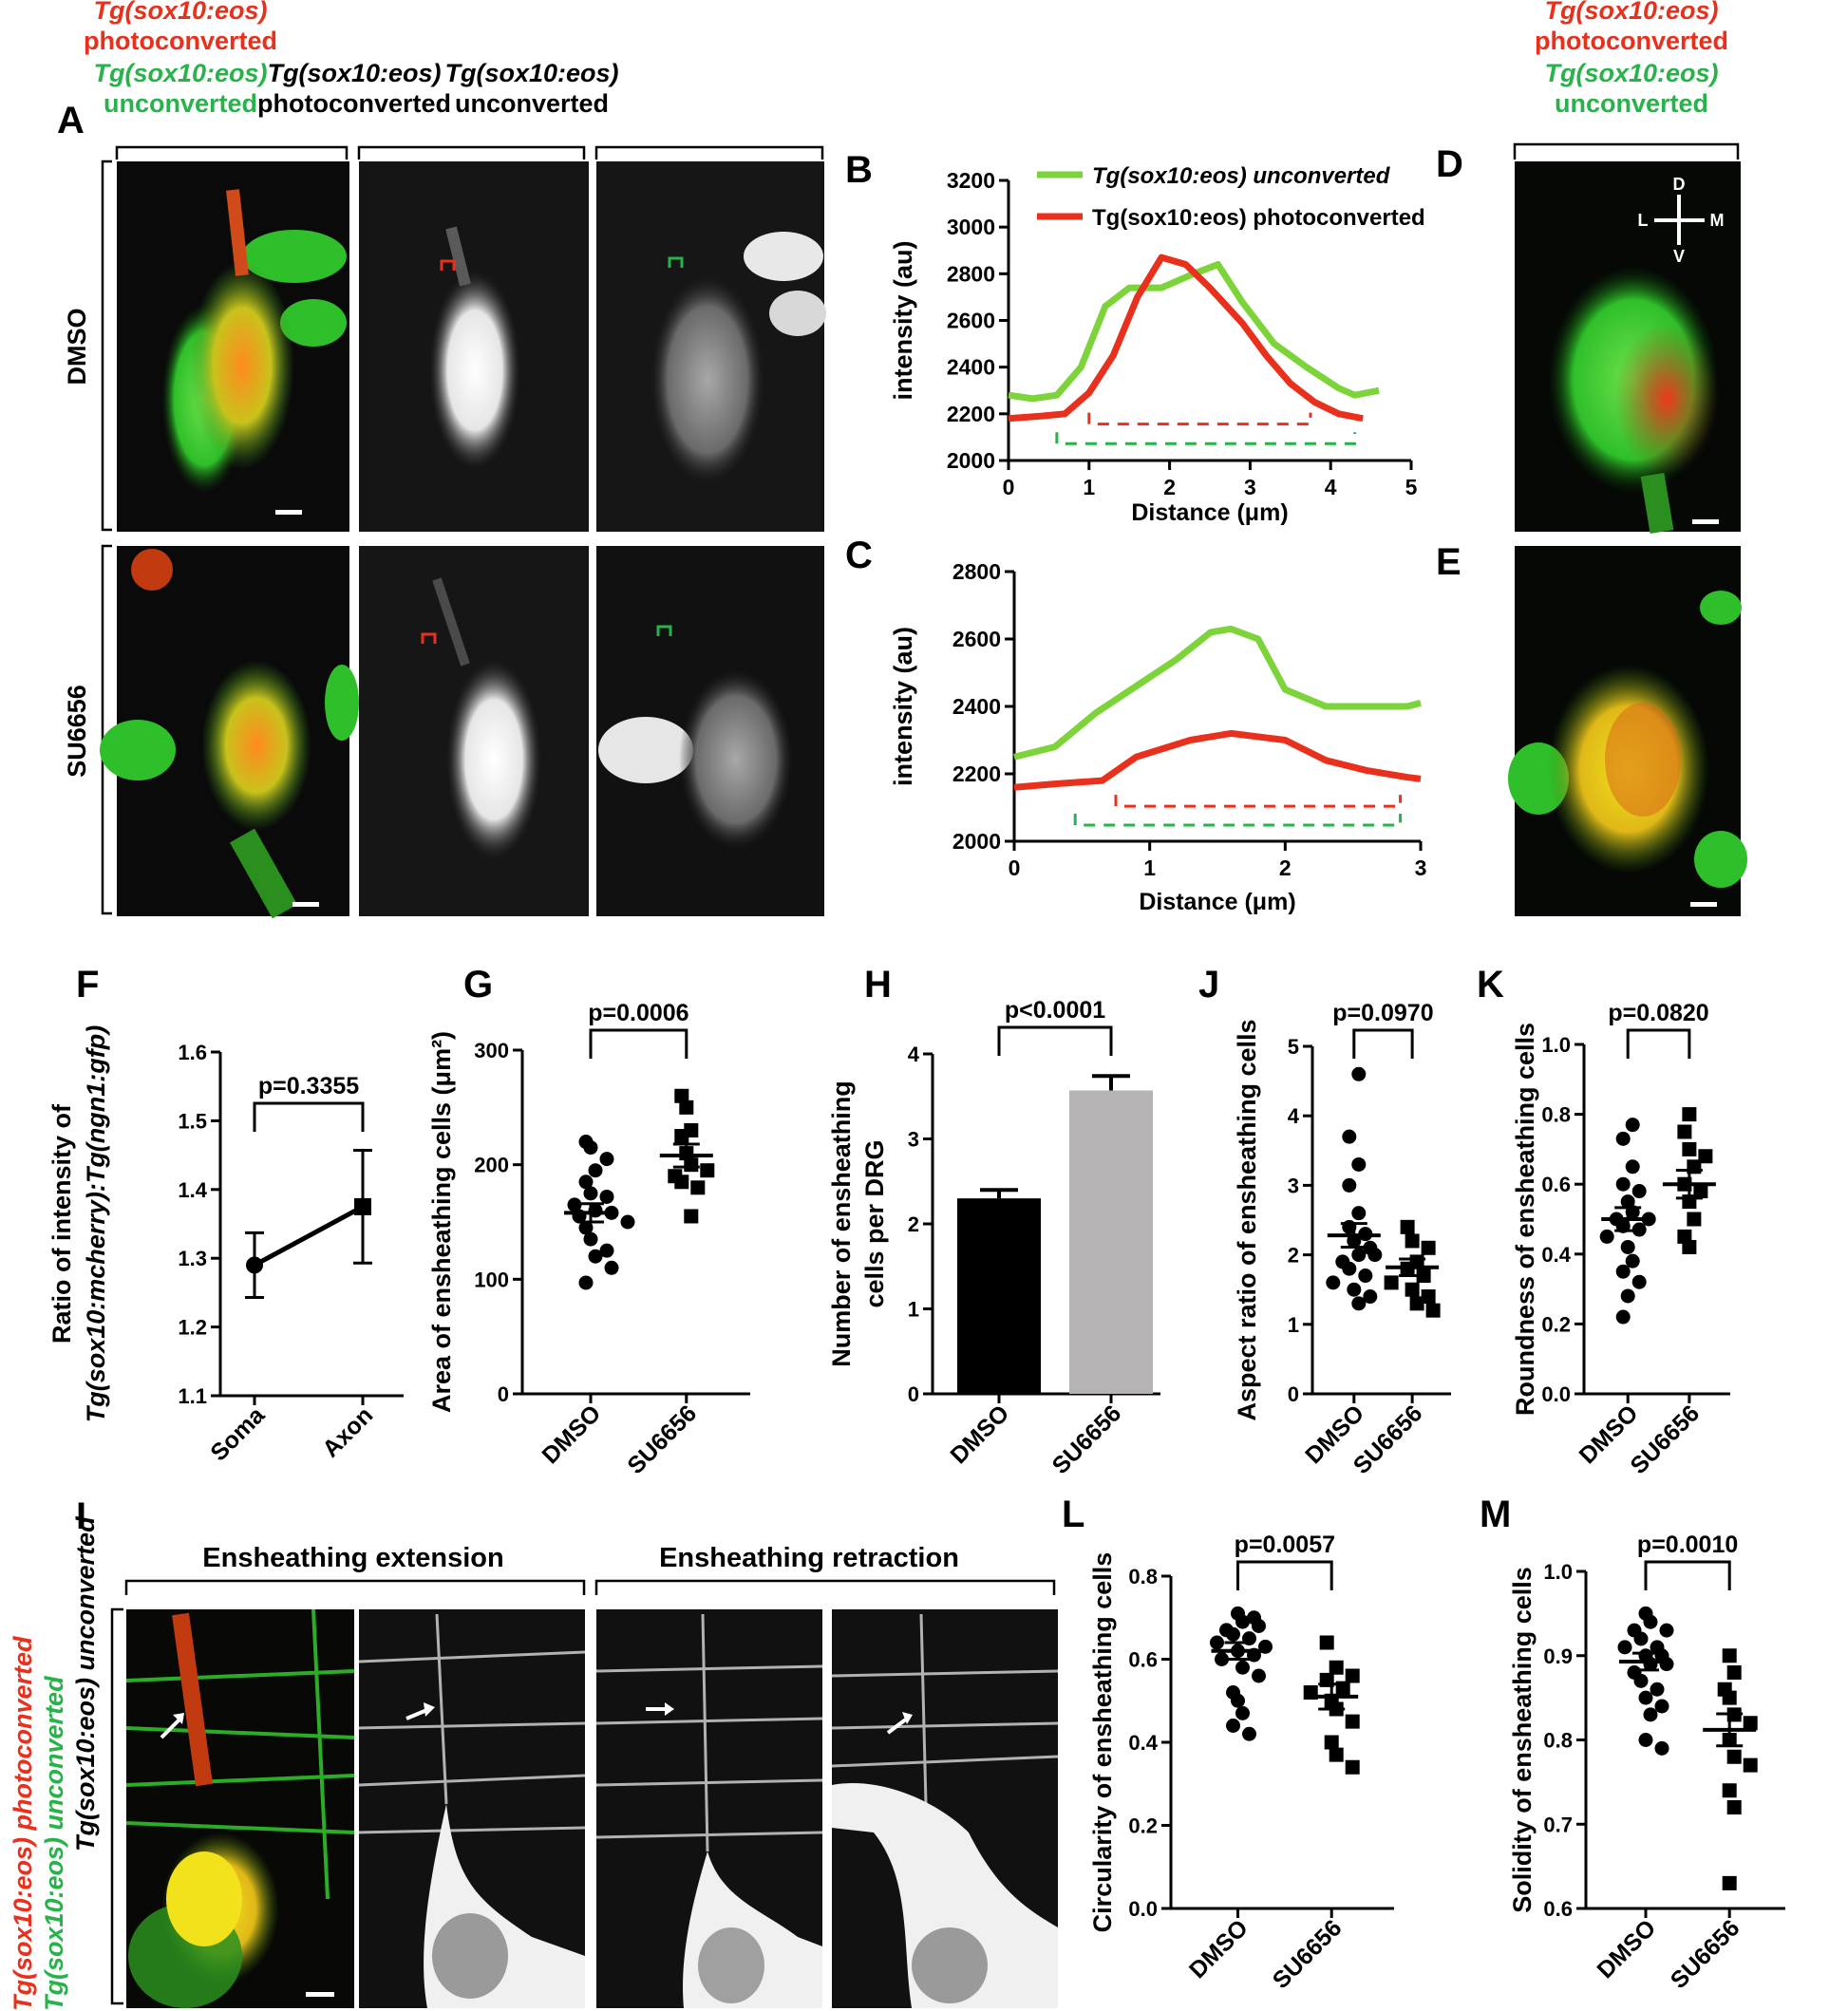 This screenshot has height=2011, width=1848. Describe the element at coordinates (1490, 985) in the screenshot. I see `panel-letter-k: K` at that location.